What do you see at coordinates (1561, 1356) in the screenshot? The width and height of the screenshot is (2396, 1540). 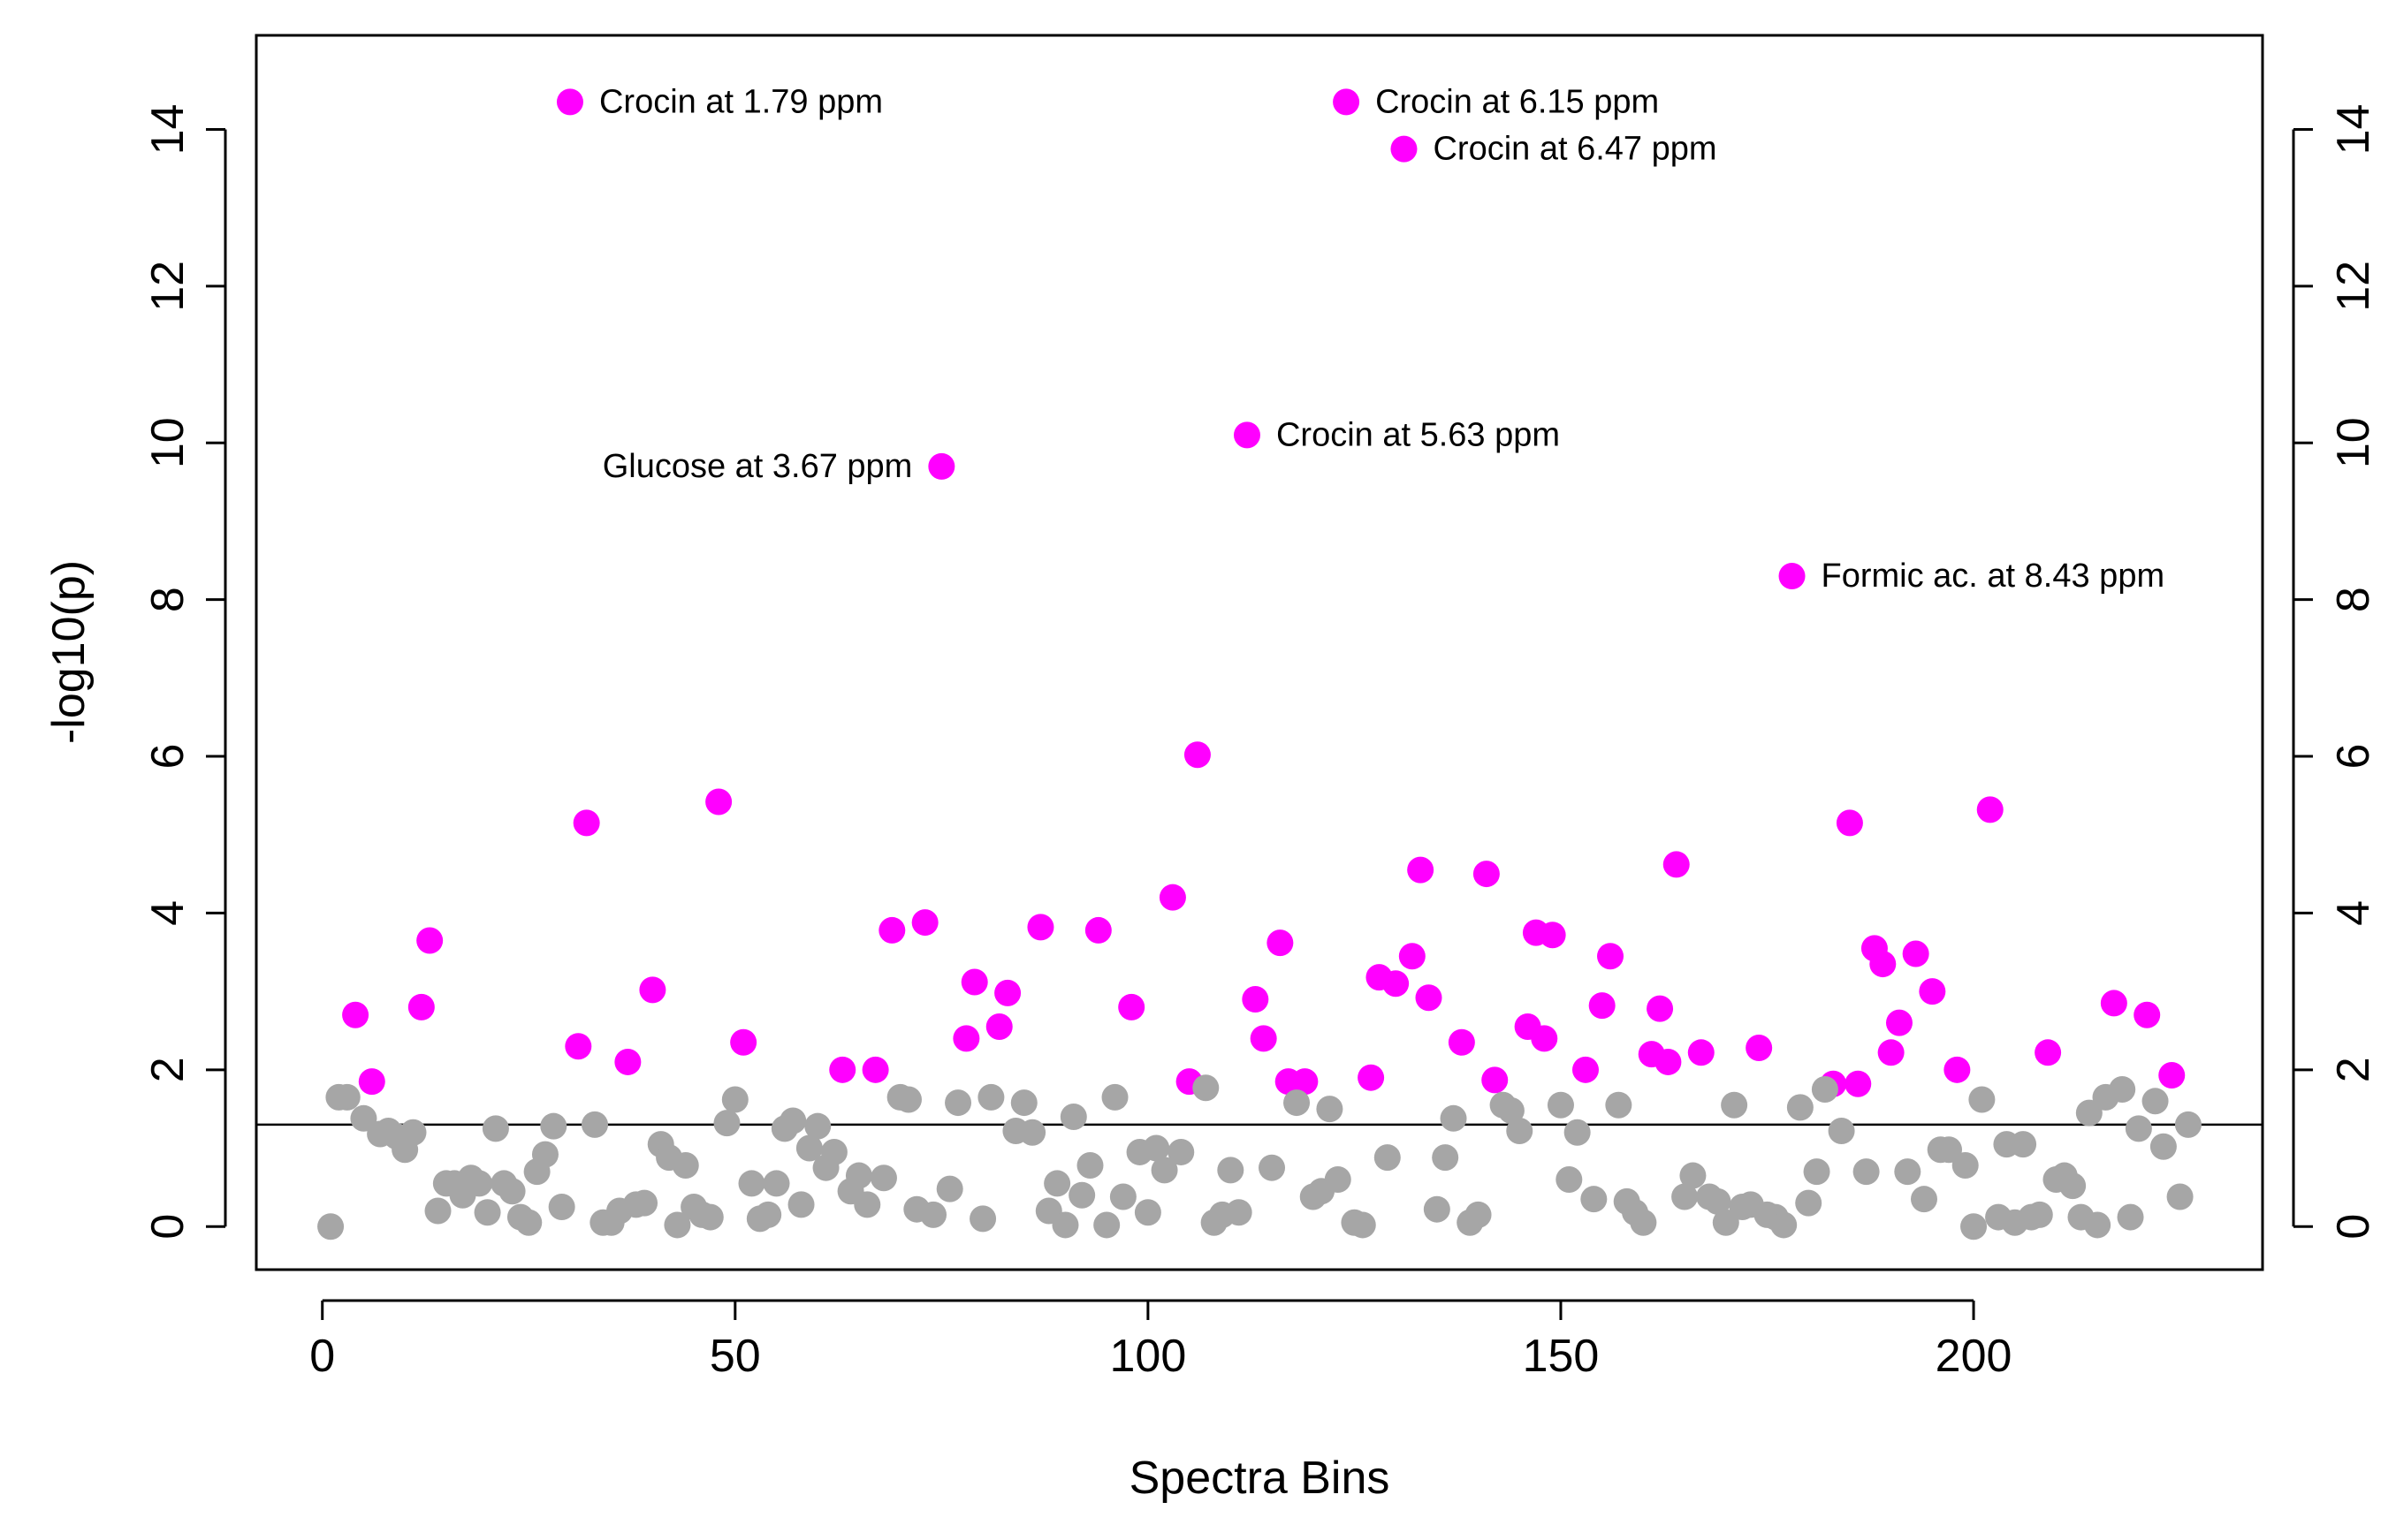 I see `x-tick-label: 150` at bounding box center [1561, 1356].